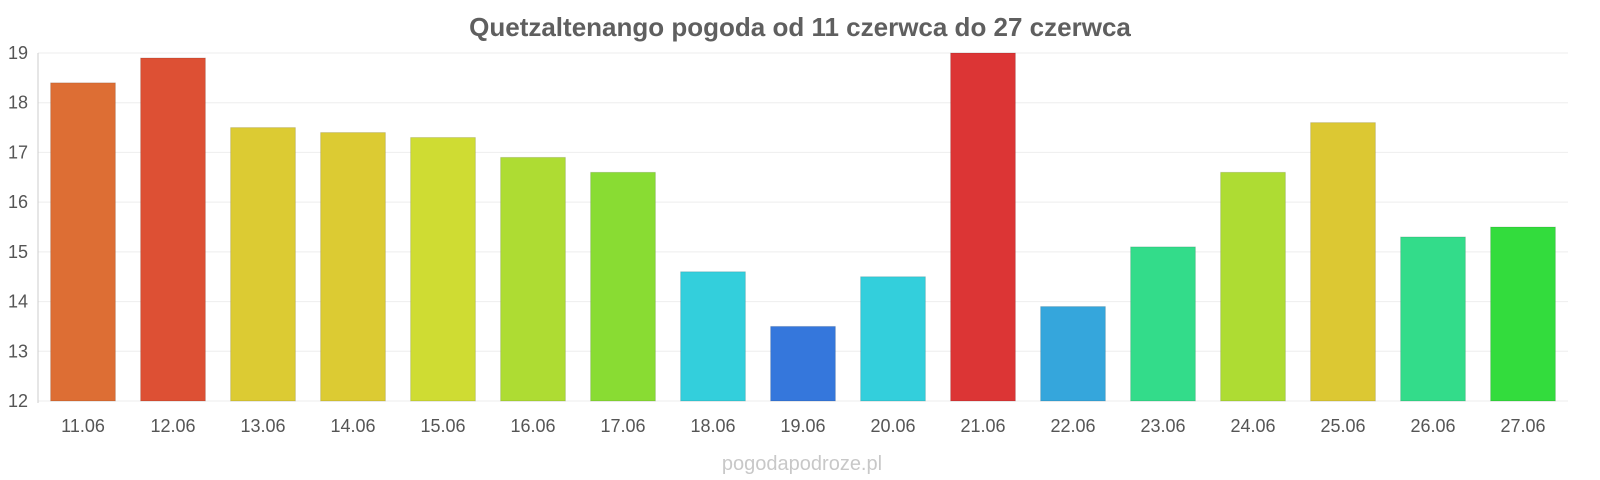  I want to click on bar-26.06, so click(1433, 319).